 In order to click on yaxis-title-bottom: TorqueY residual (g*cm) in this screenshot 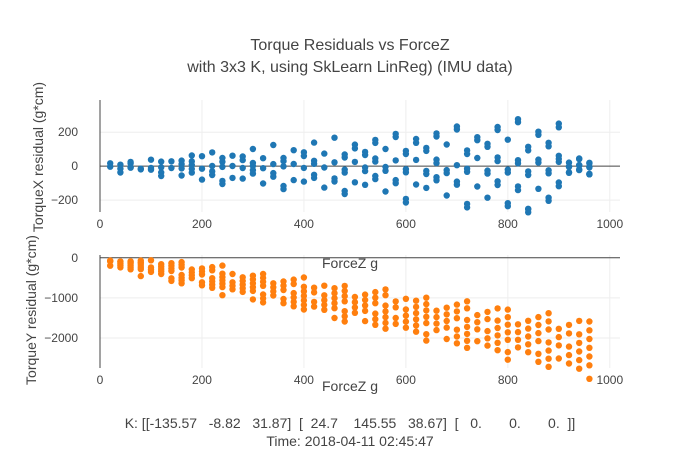, I will do `click(31, 310)`.